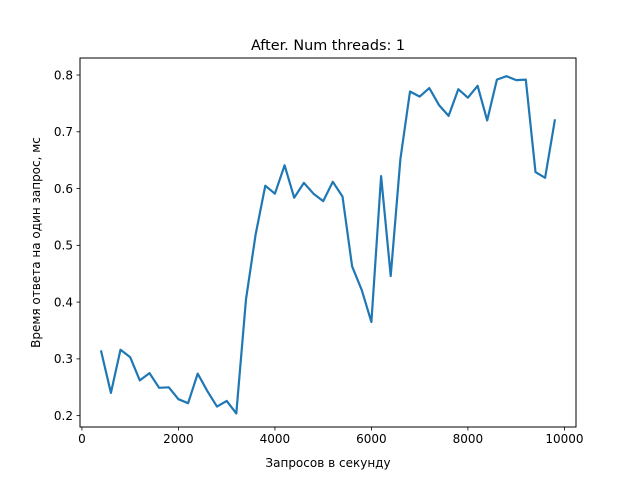 Image resolution: width=640 pixels, height=484 pixels. Describe the element at coordinates (275, 439) in the screenshot. I see `x-tick-label: 4000` at that location.